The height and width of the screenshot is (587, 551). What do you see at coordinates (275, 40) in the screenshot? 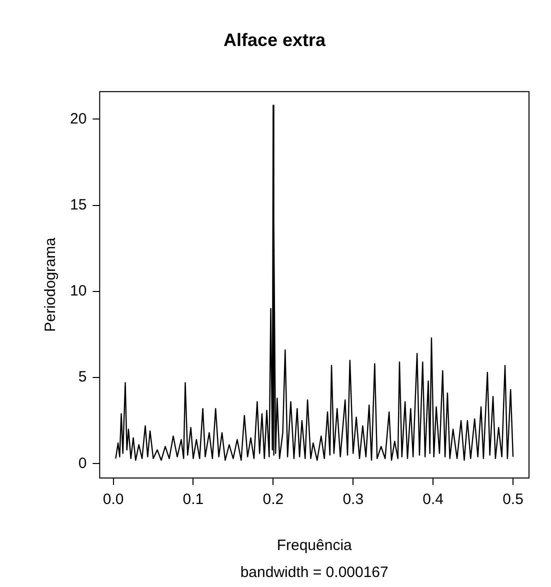
I see `chart-title: Alface extra` at bounding box center [275, 40].